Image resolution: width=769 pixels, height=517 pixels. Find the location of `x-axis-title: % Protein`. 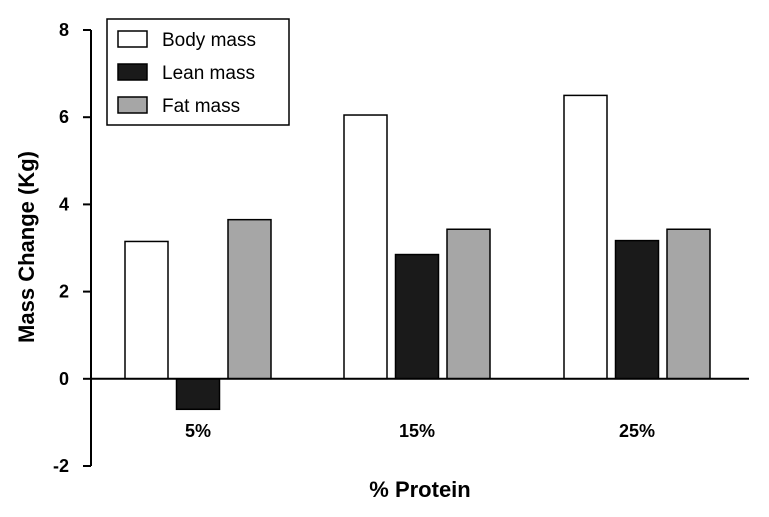

x-axis-title: % Protein is located at coordinates (419, 489).